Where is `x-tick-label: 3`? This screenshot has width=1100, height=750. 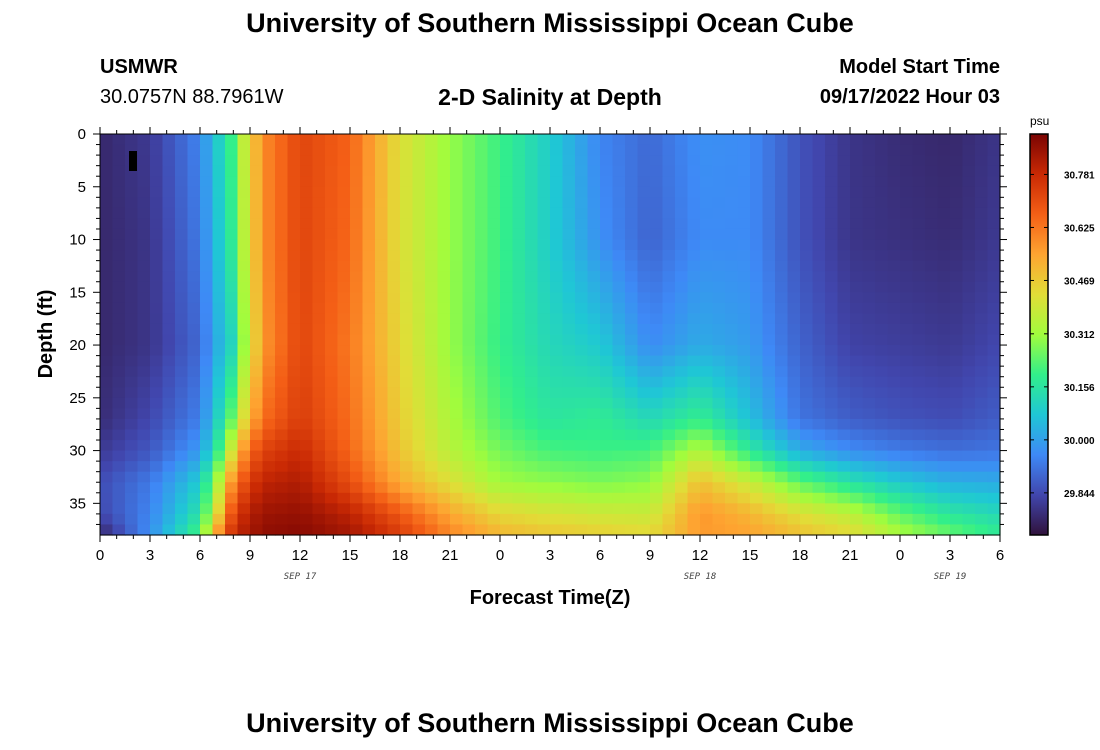 x-tick-label: 3 is located at coordinates (950, 555).